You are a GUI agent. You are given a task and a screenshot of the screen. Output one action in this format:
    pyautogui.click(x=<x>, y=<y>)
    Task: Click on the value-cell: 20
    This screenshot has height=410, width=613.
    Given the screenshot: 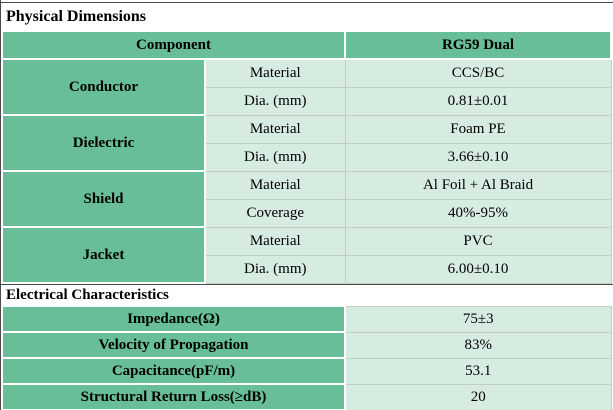 What is the action you would take?
    pyautogui.click(x=478, y=396)
    